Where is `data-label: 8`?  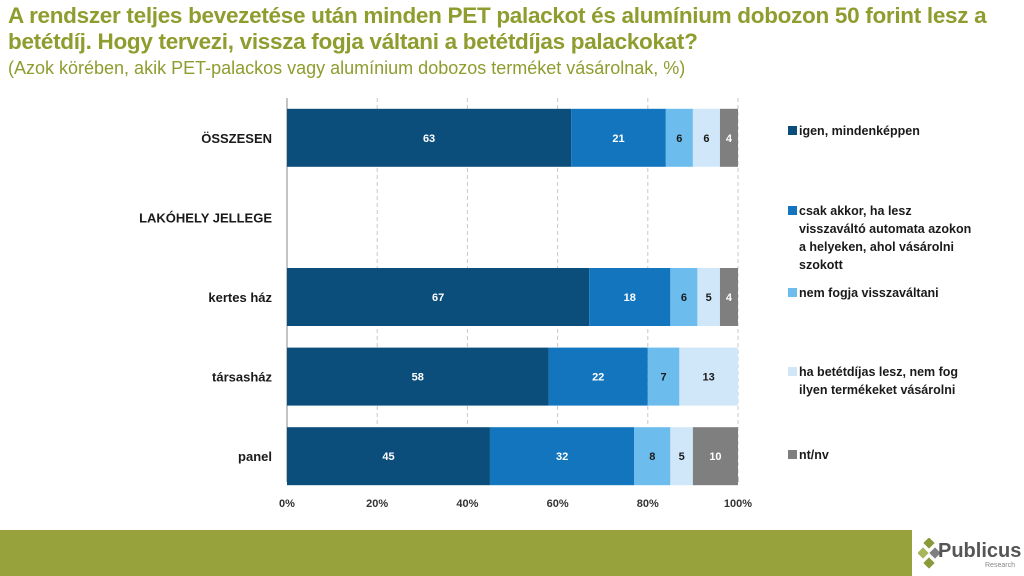
data-label: 8 is located at coordinates (652, 457).